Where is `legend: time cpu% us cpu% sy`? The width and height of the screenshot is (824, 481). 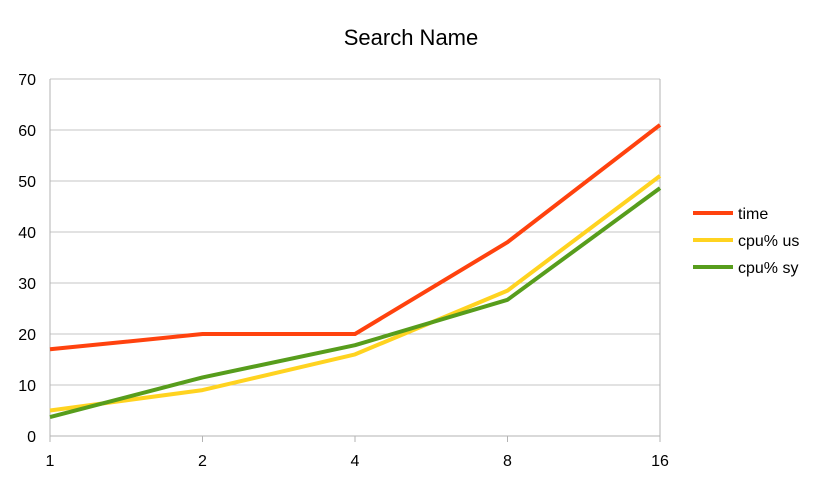 legend: time cpu% us cpu% sy is located at coordinates (746, 241).